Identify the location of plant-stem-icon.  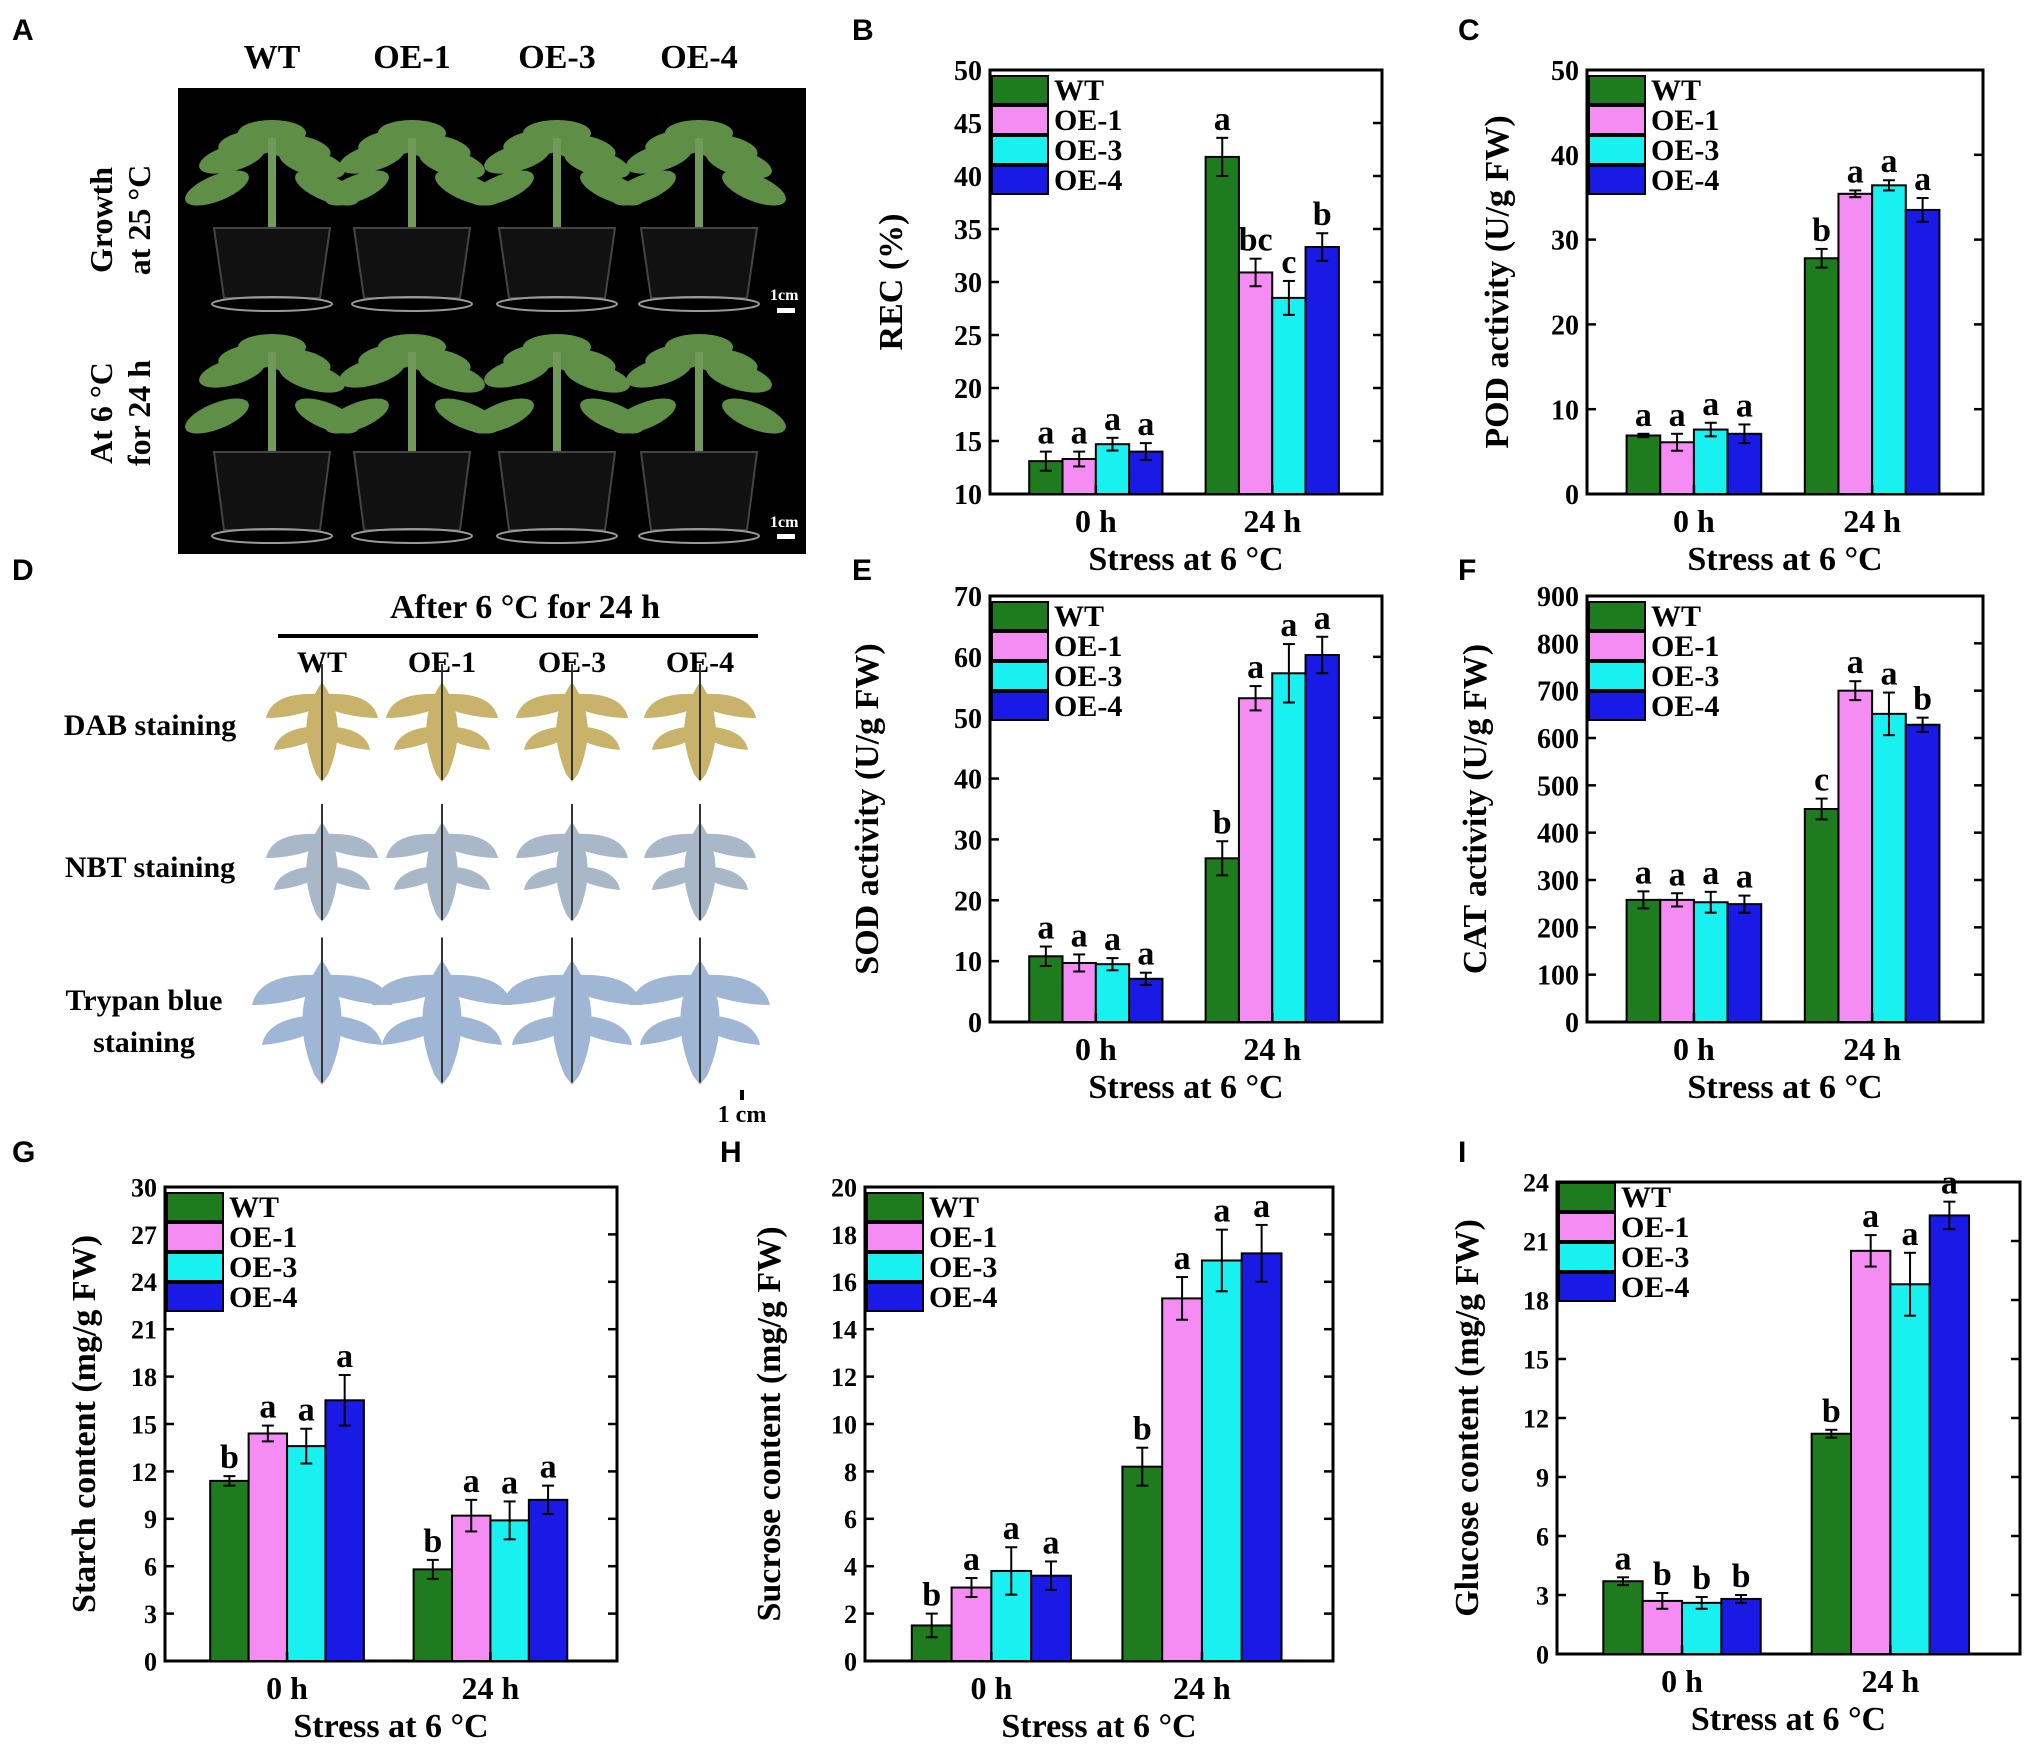
(699, 403).